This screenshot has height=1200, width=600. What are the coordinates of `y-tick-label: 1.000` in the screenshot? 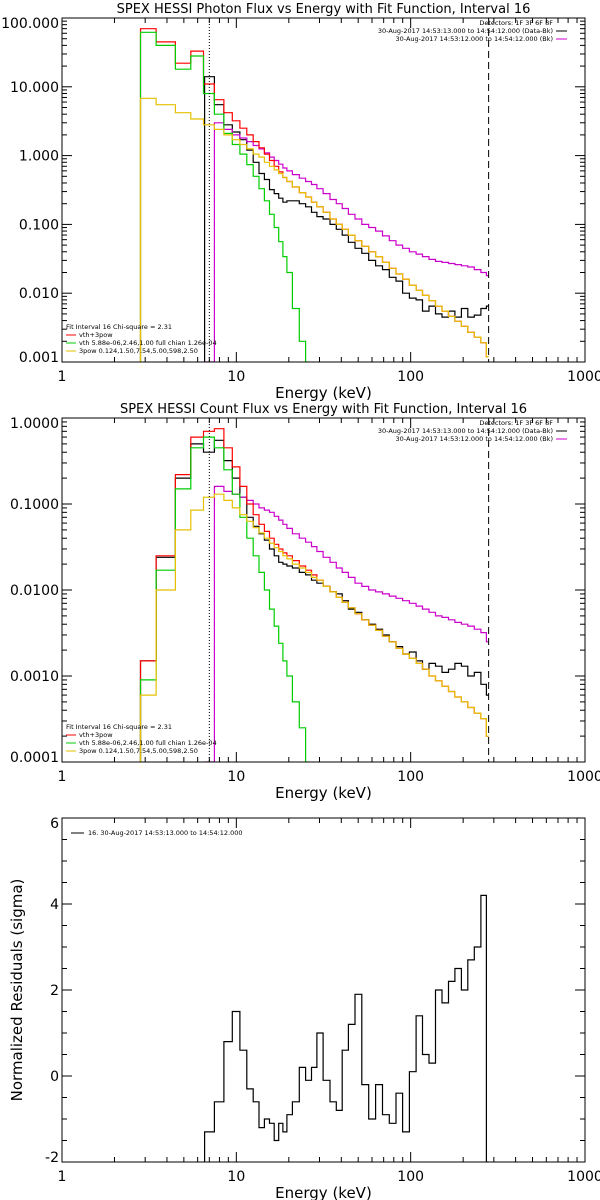 It's located at (39, 157).